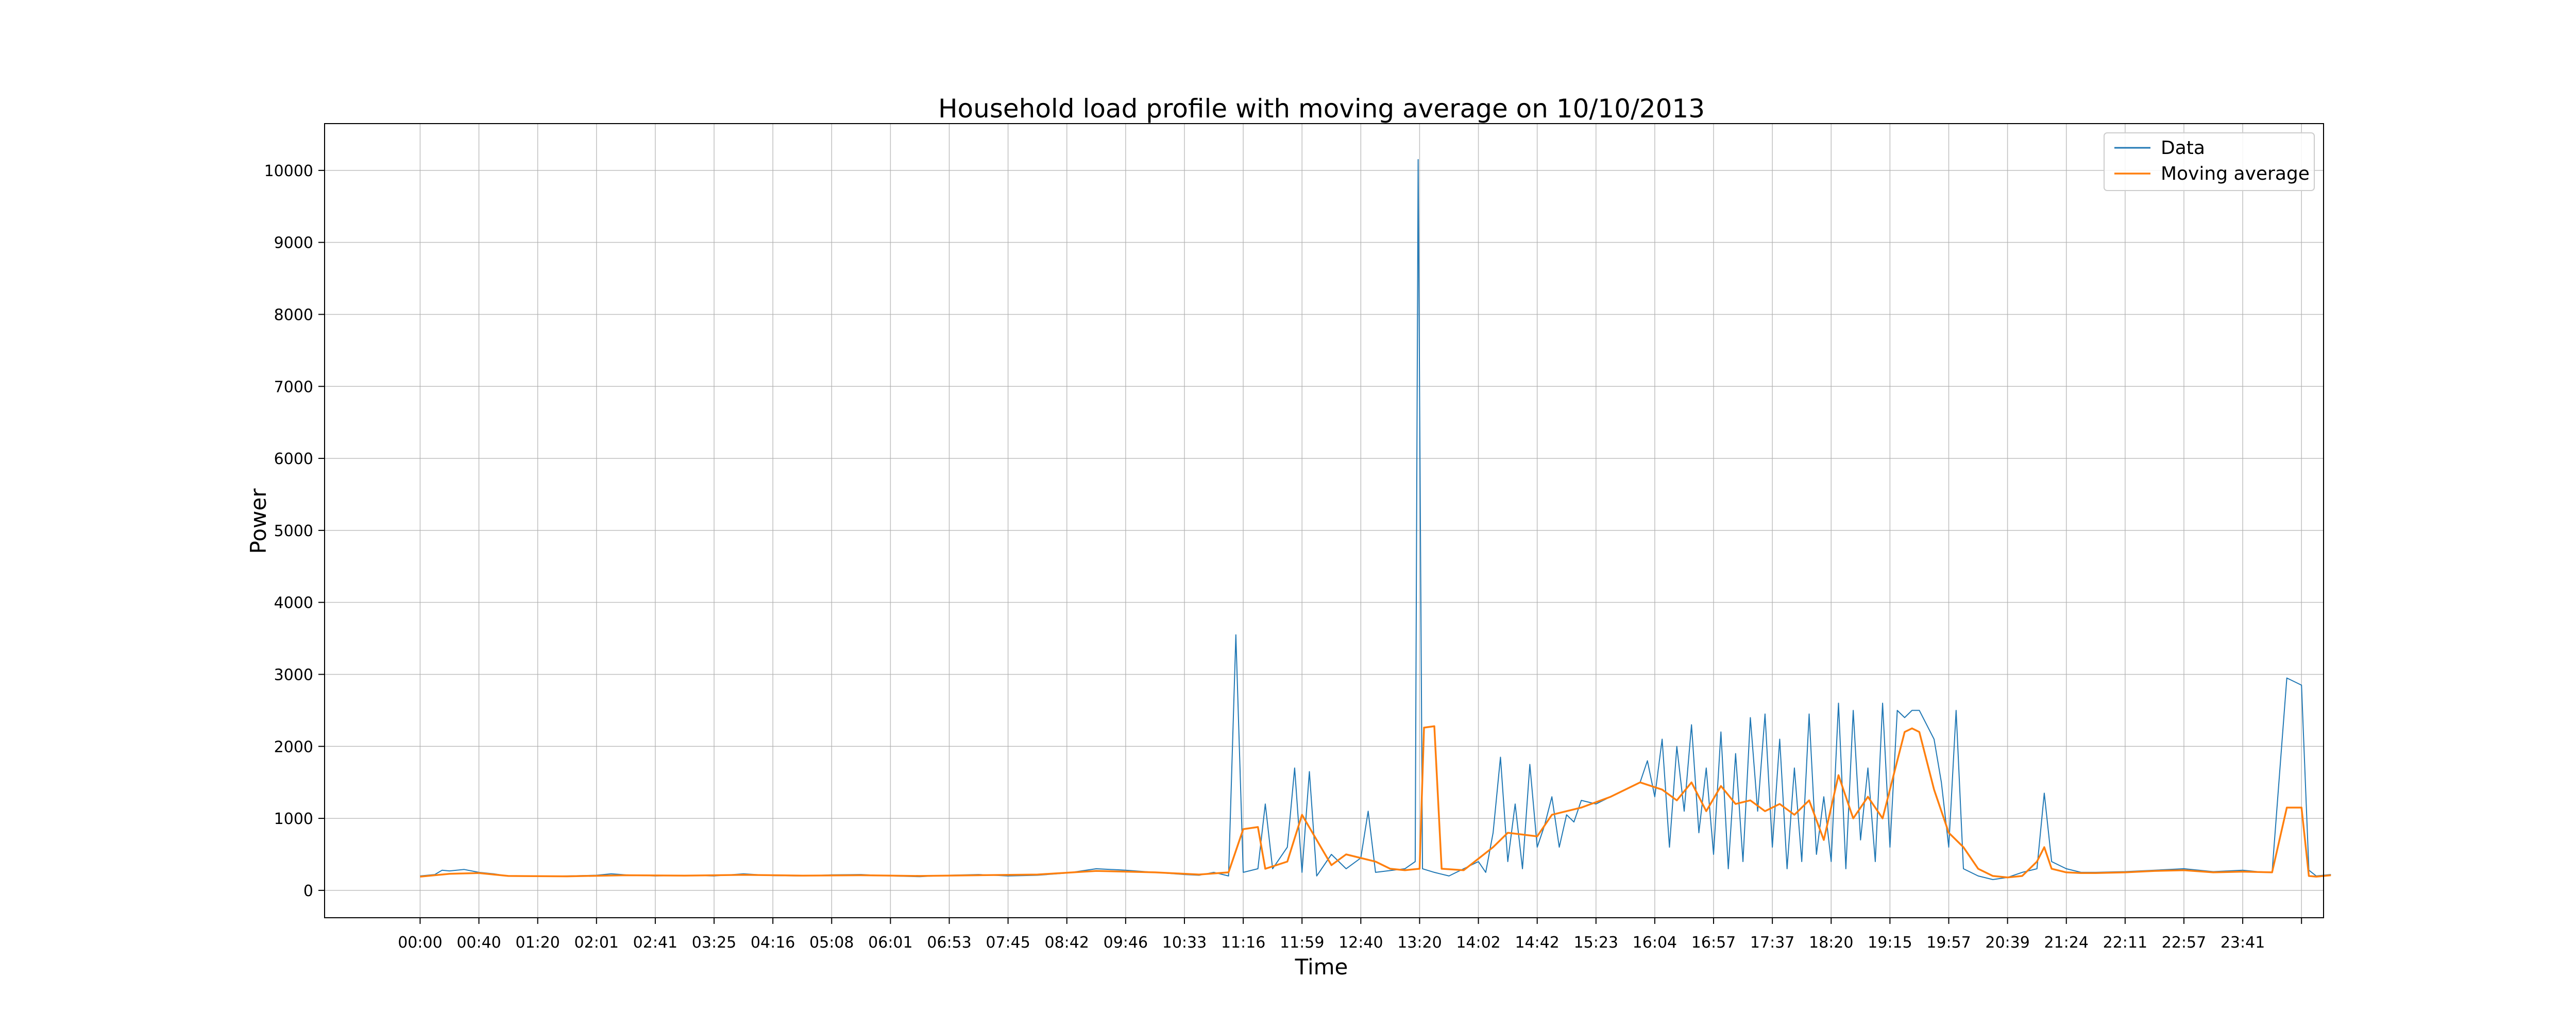 Image resolution: width=2576 pixels, height=1030 pixels. What do you see at coordinates (2125, 943) in the screenshot?
I see `x-tick-label: 22:11` at bounding box center [2125, 943].